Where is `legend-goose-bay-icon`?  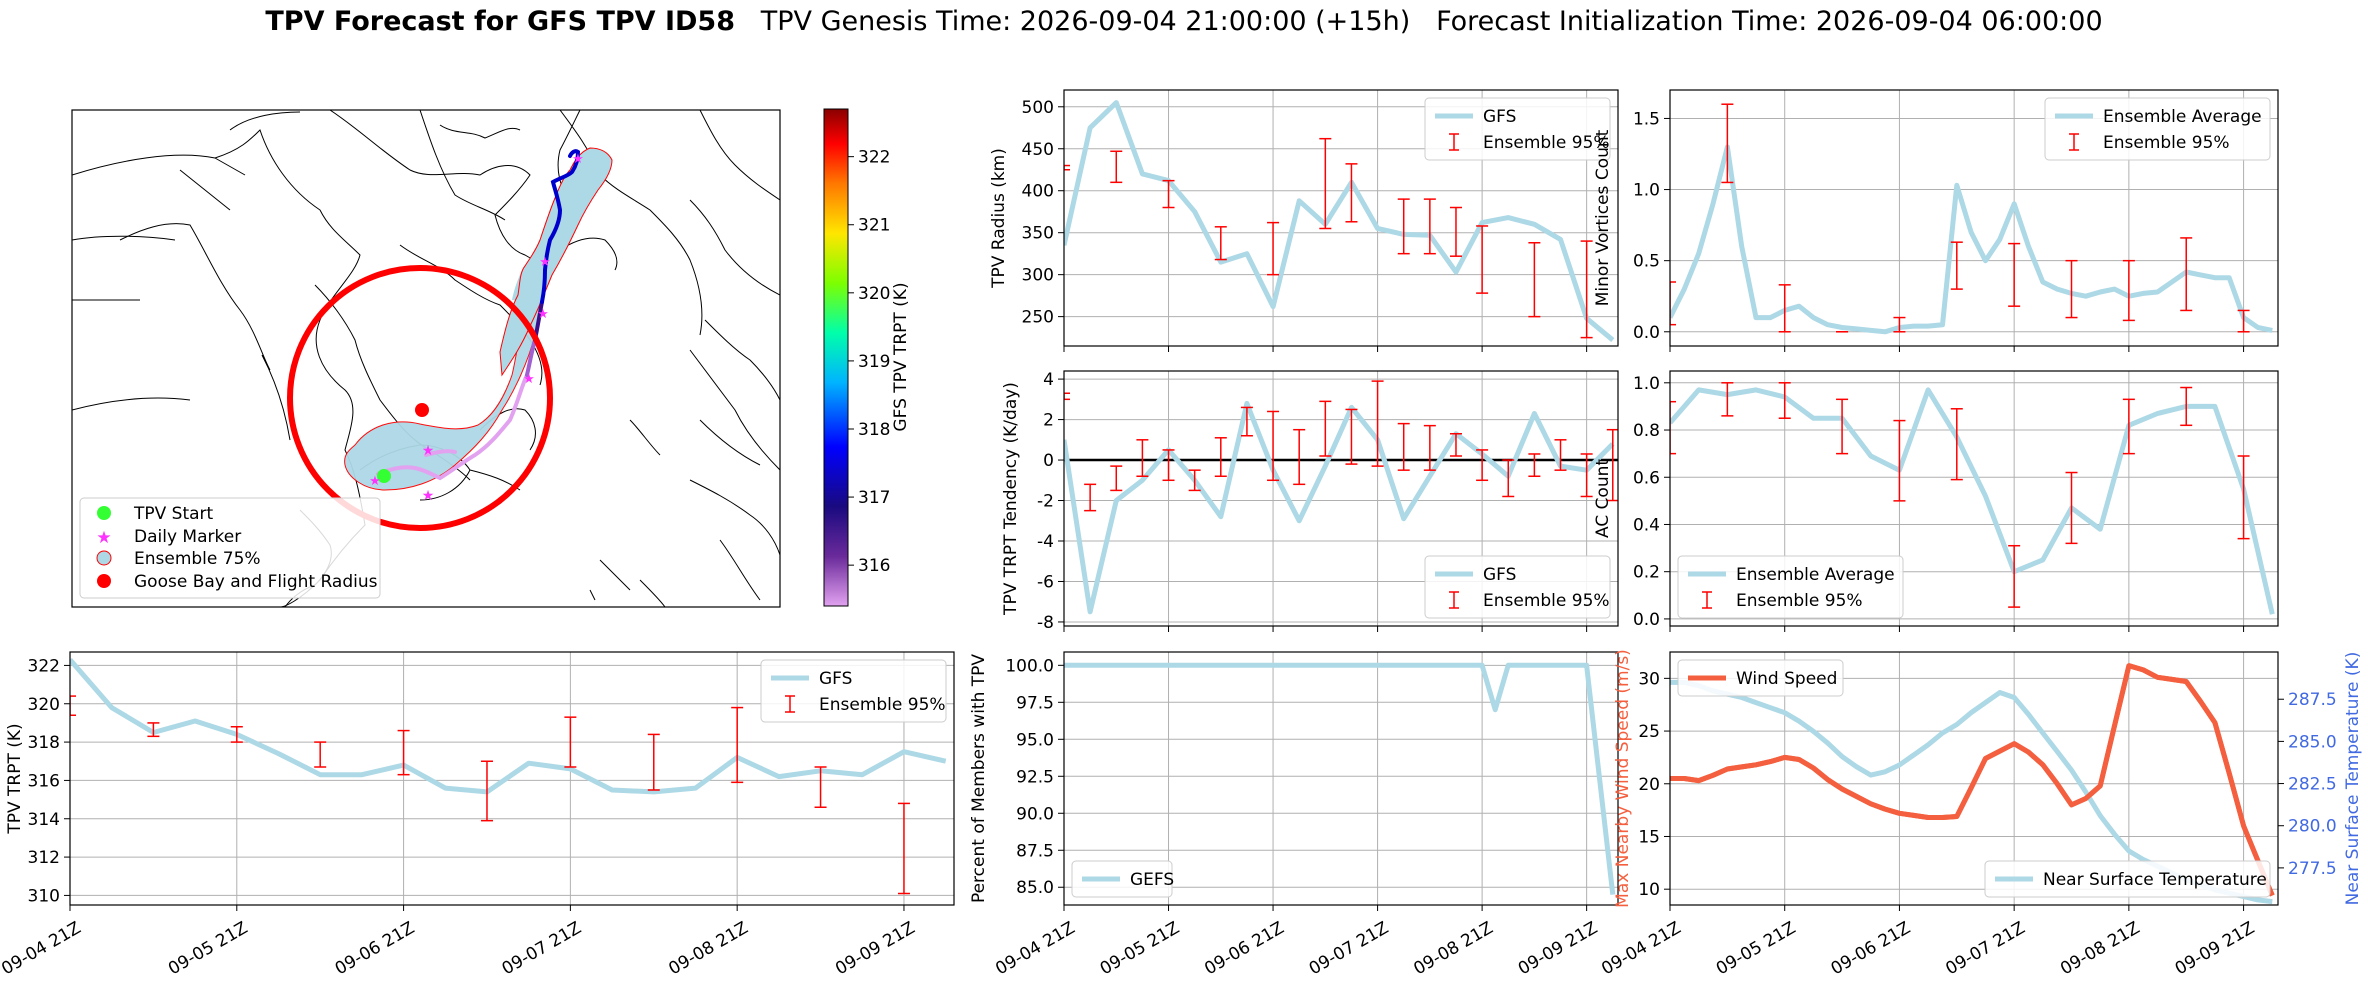
legend-goose-bay-icon is located at coordinates (104, 581).